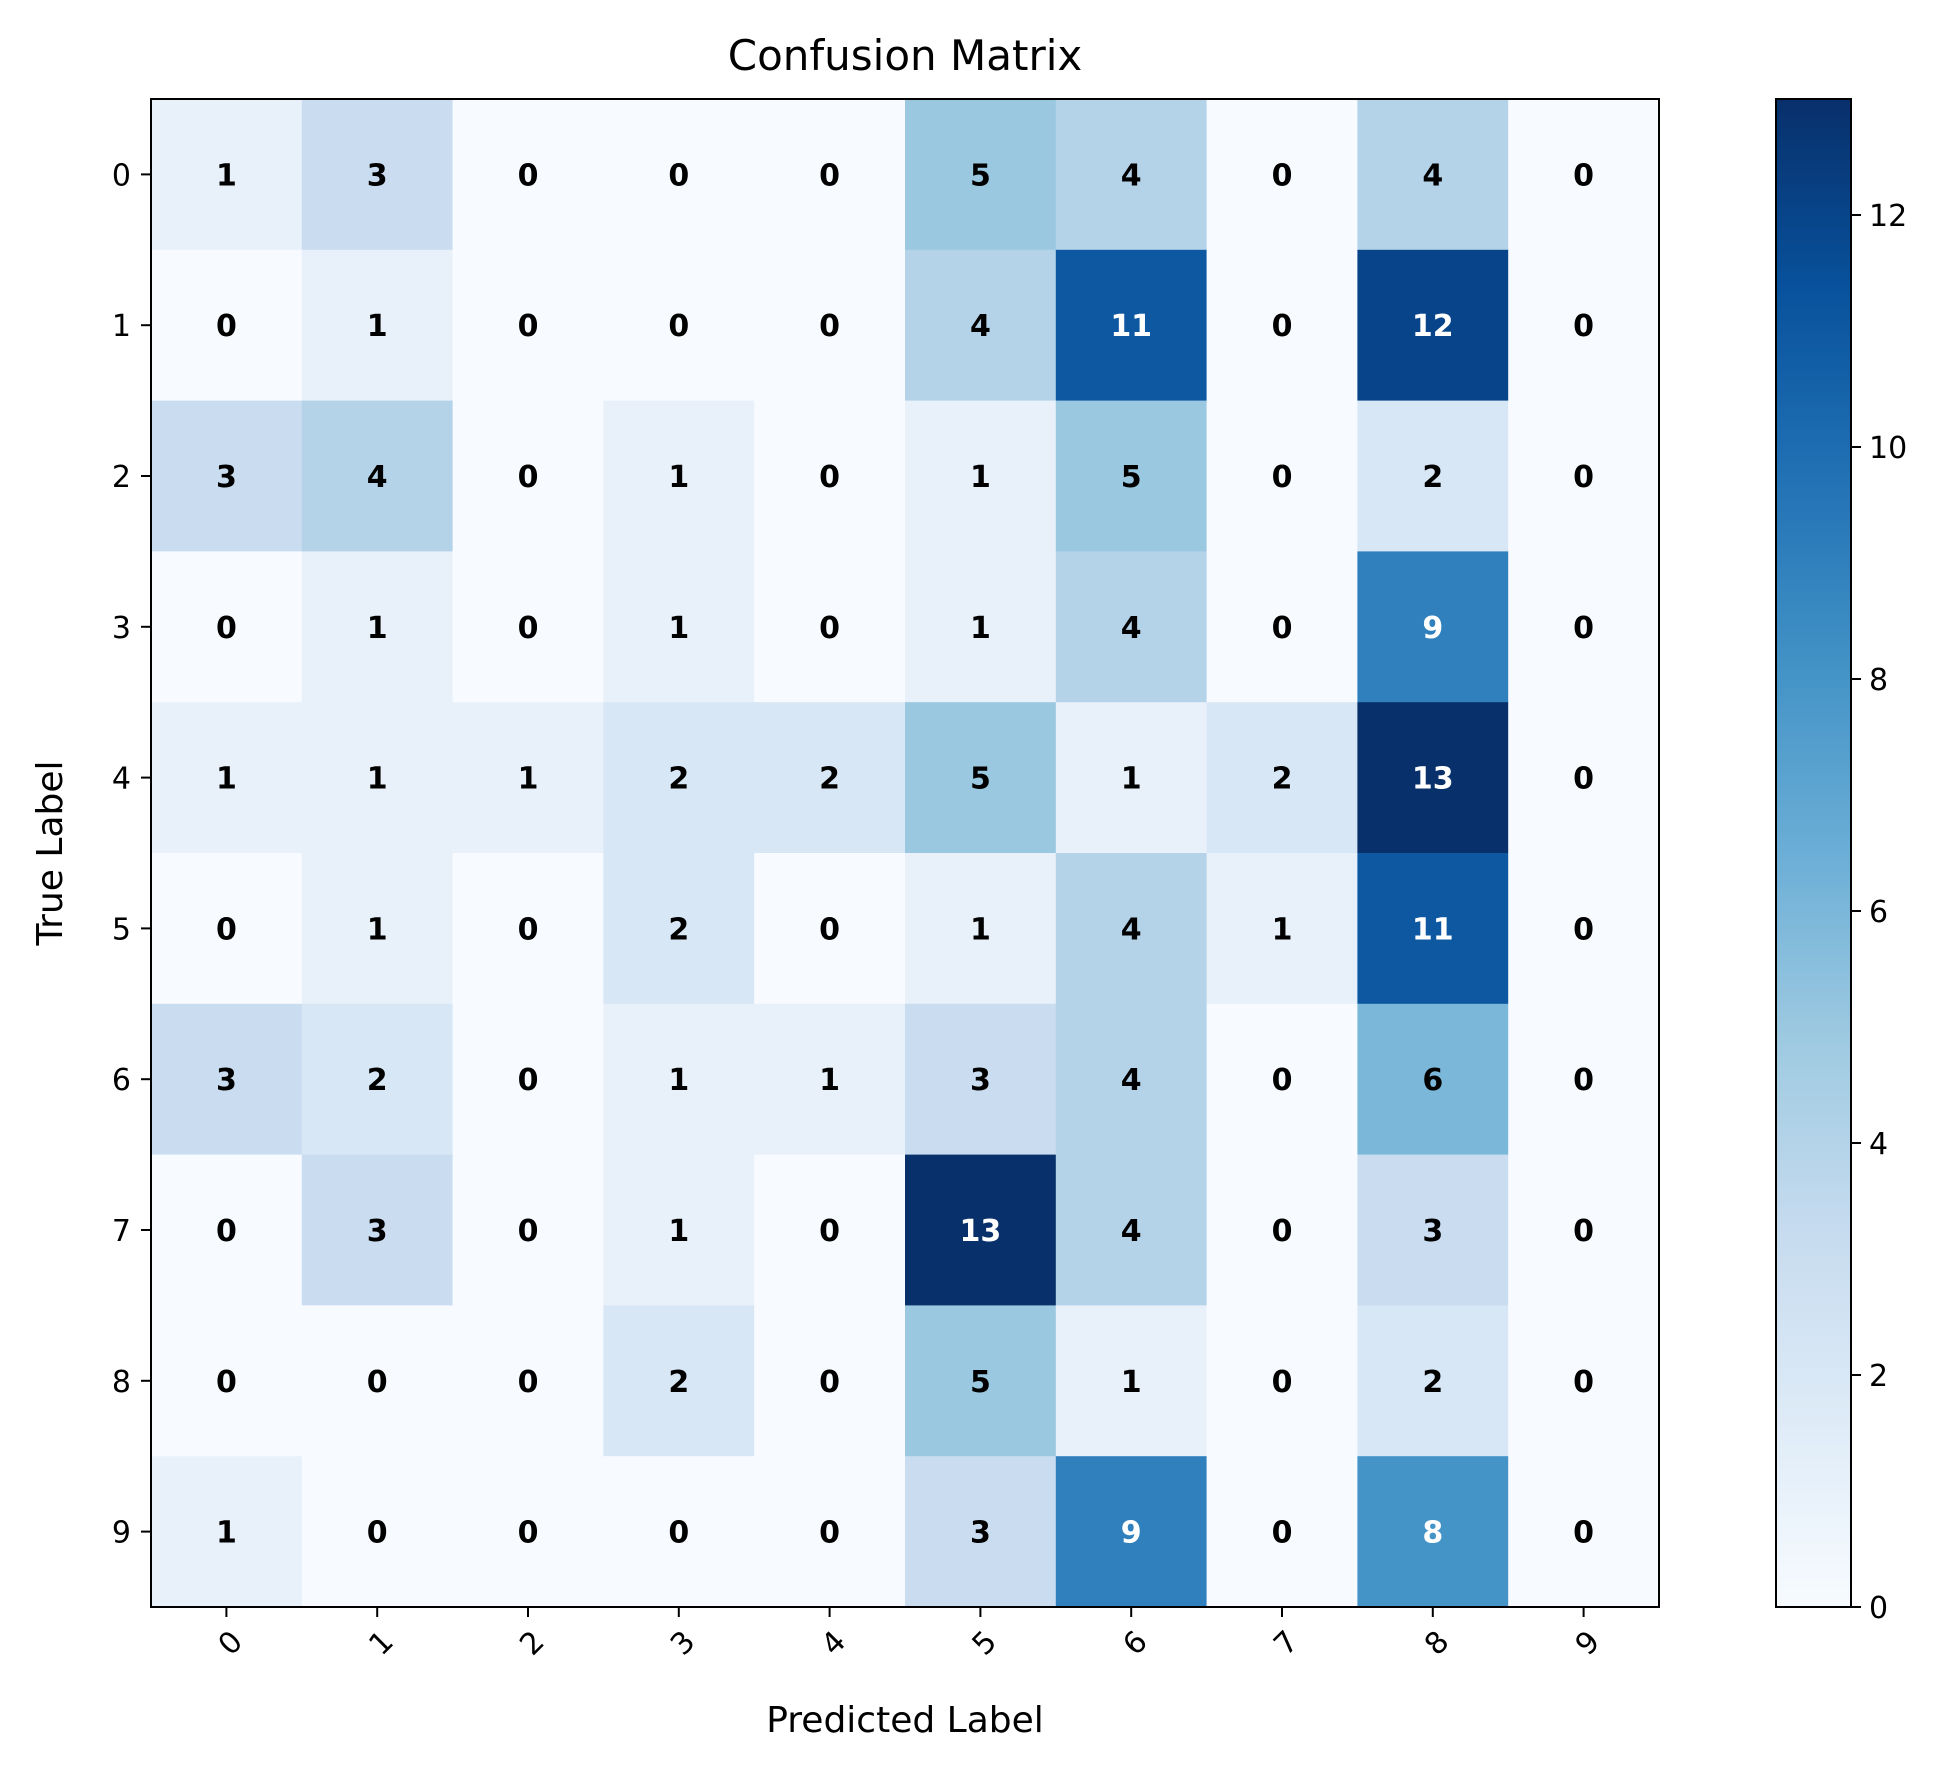  What do you see at coordinates (834, 1643) in the screenshot?
I see `x-tick-label: 4` at bounding box center [834, 1643].